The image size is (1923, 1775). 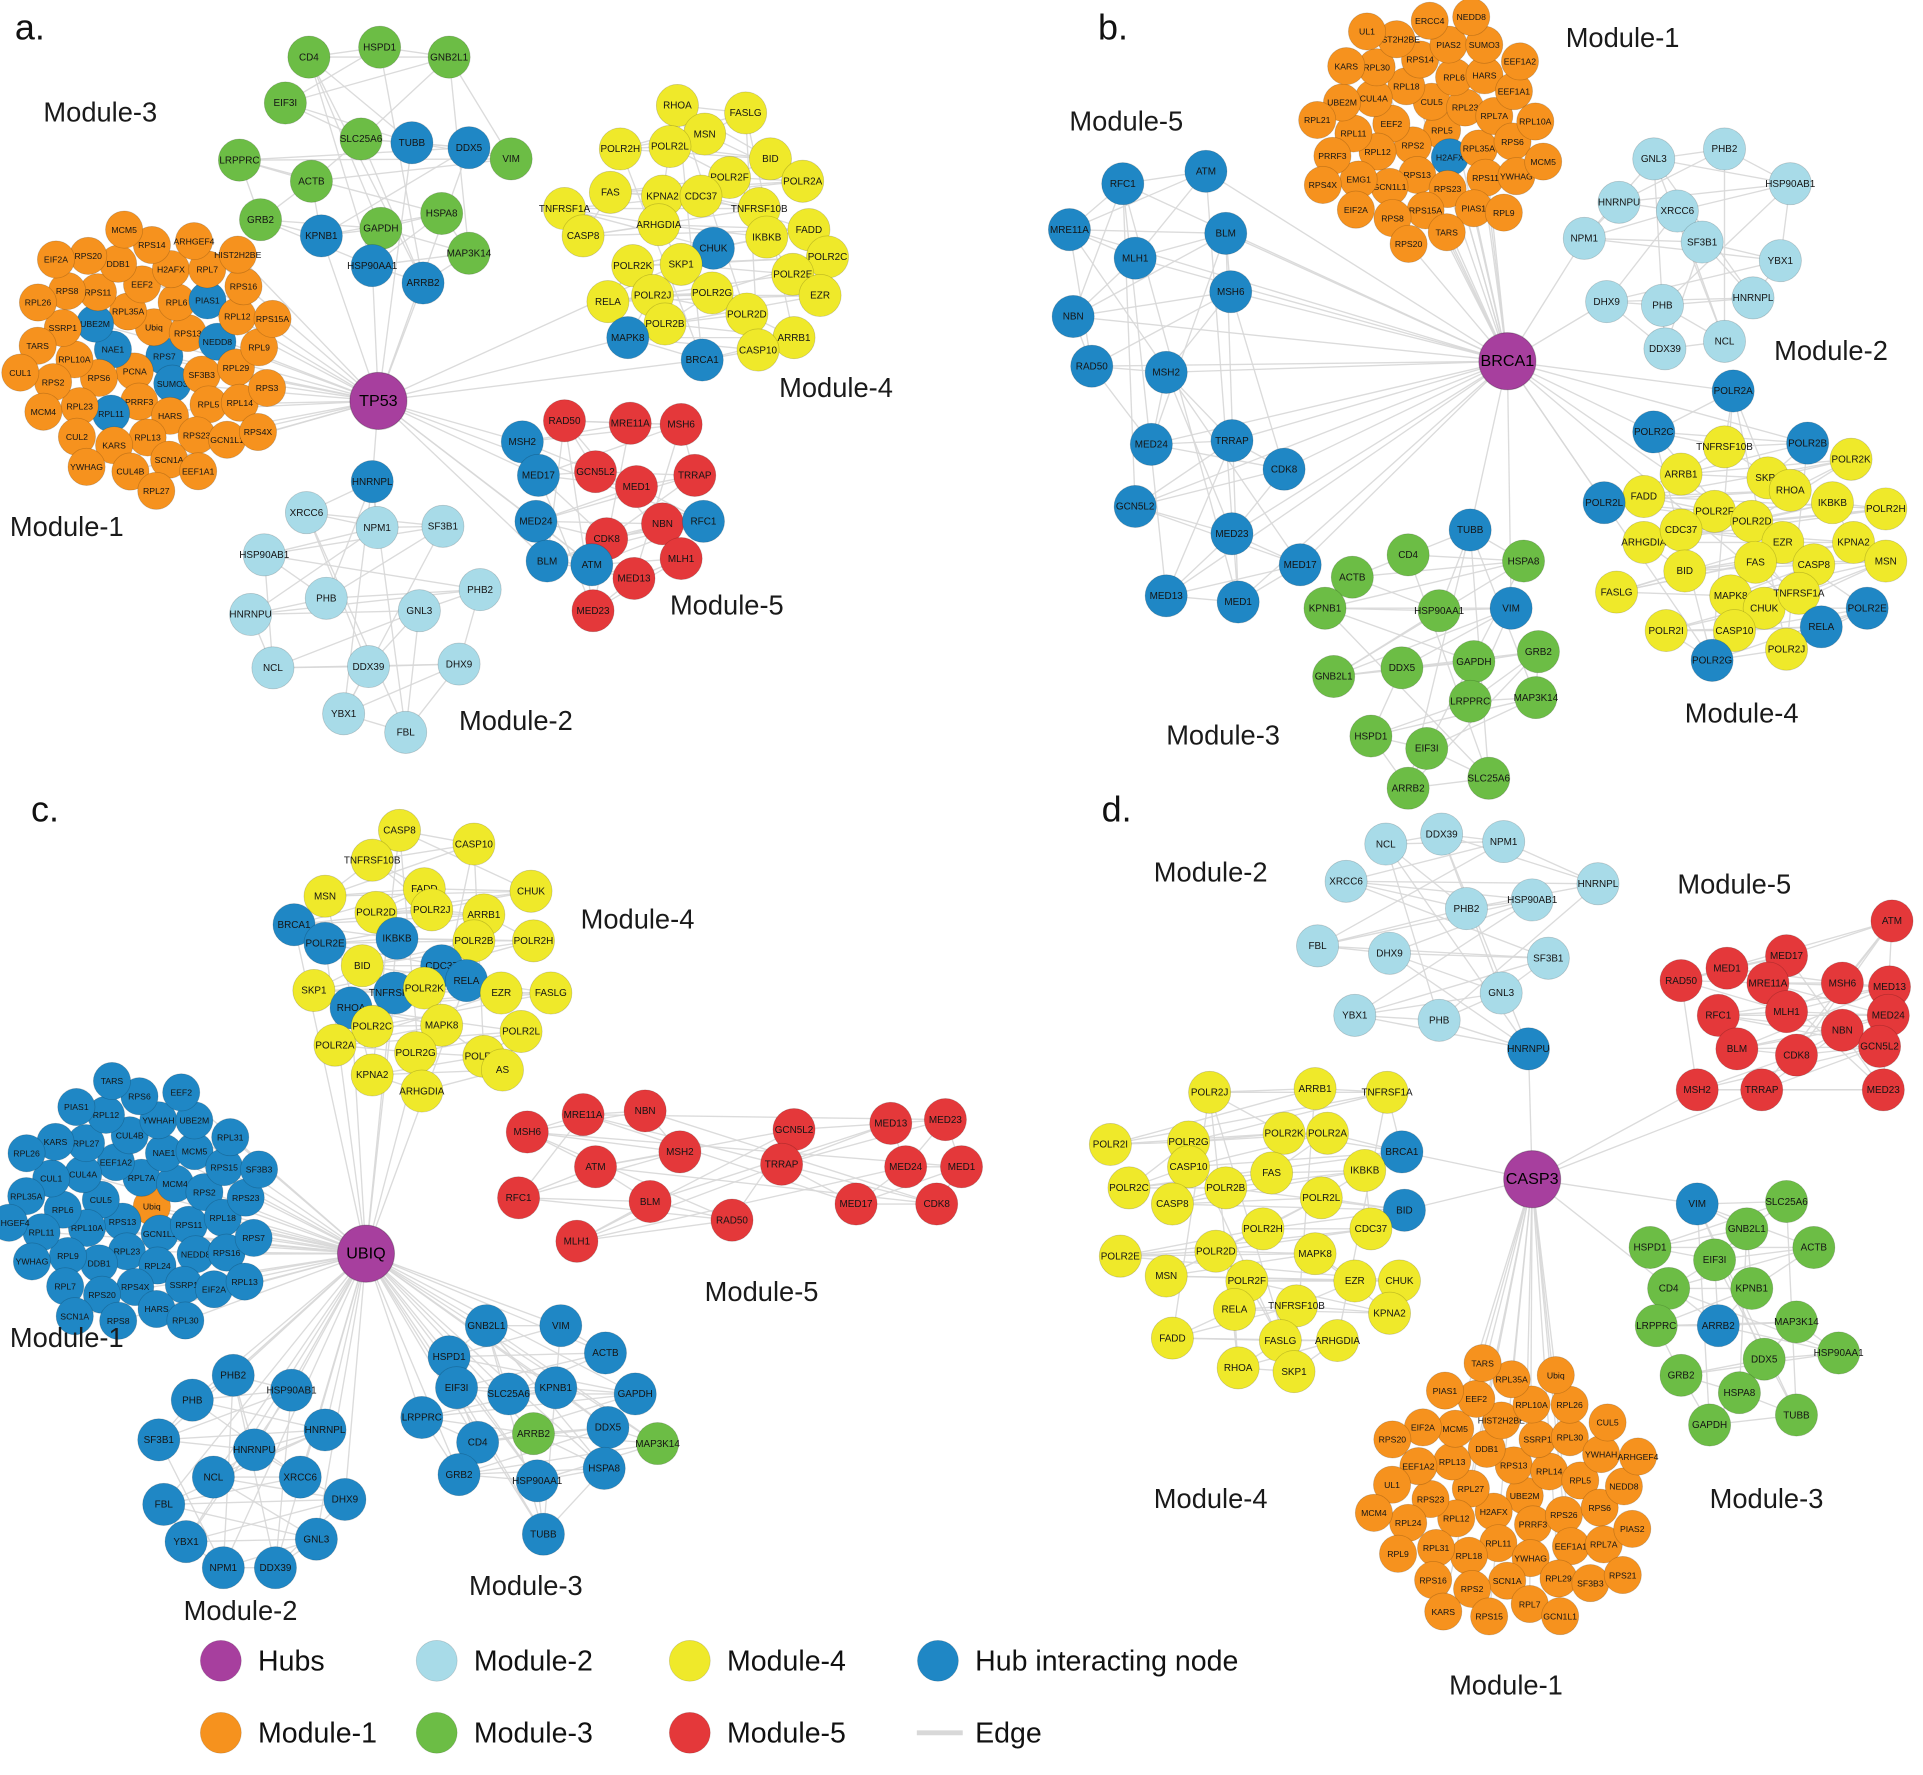 I want to click on node-label: IKBKB, so click(x=1365, y=1171).